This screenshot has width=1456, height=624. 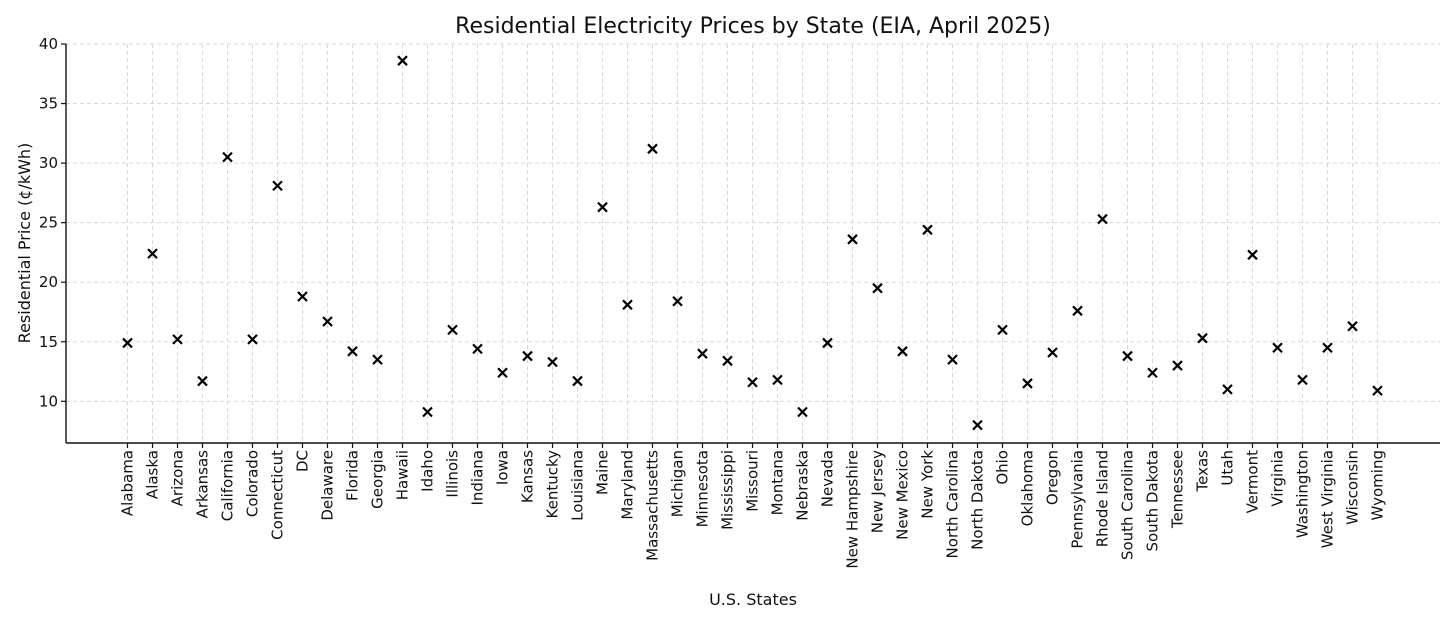 What do you see at coordinates (903, 495) in the screenshot?
I see `x-tick-label: New Mexico` at bounding box center [903, 495].